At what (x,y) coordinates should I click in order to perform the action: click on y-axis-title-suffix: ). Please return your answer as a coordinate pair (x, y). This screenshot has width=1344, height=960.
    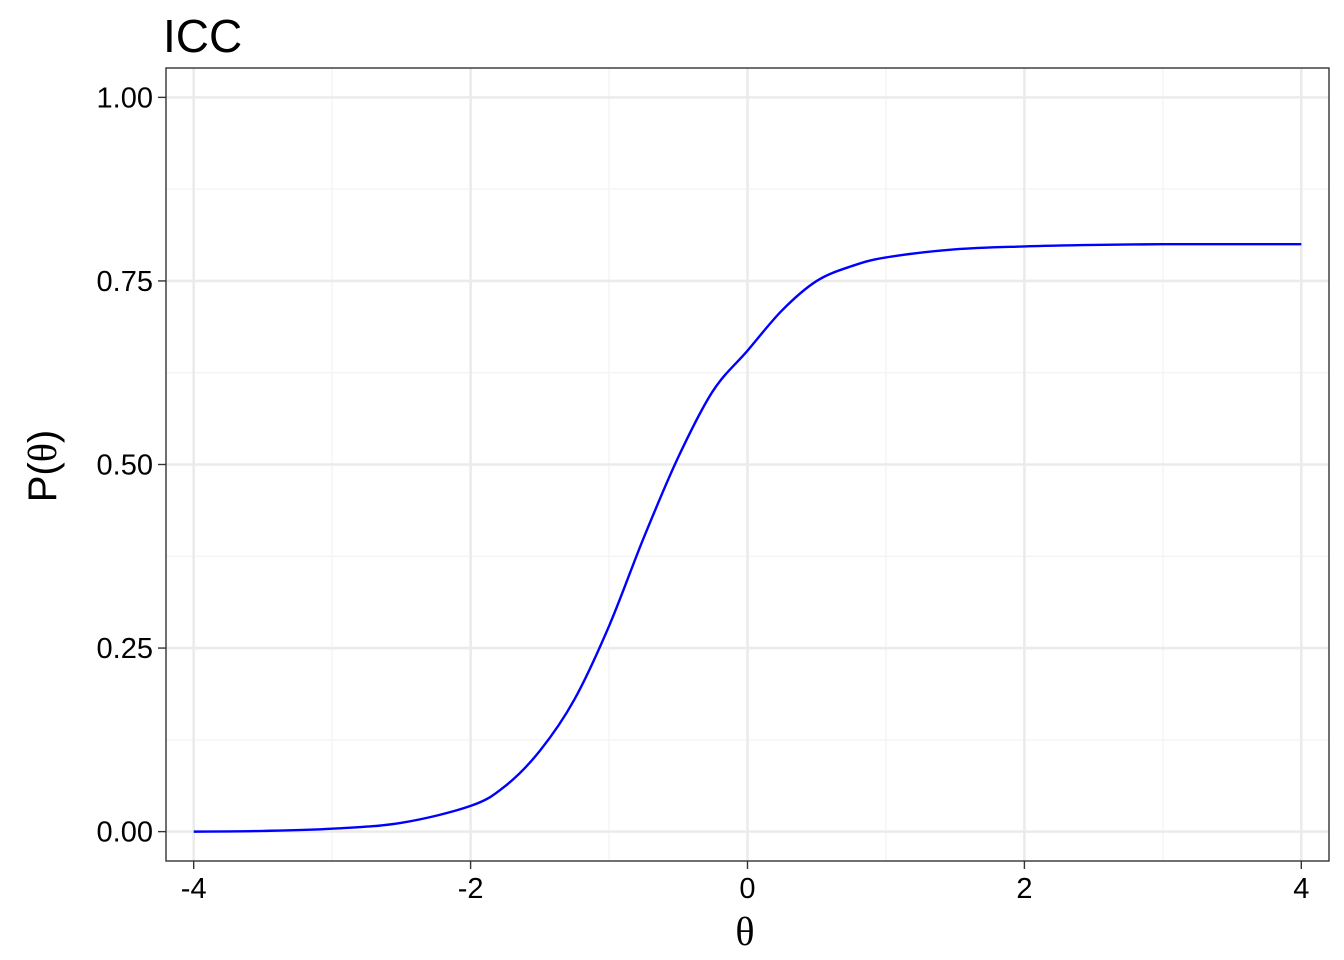
    Looking at the image, I should click on (43, 436).